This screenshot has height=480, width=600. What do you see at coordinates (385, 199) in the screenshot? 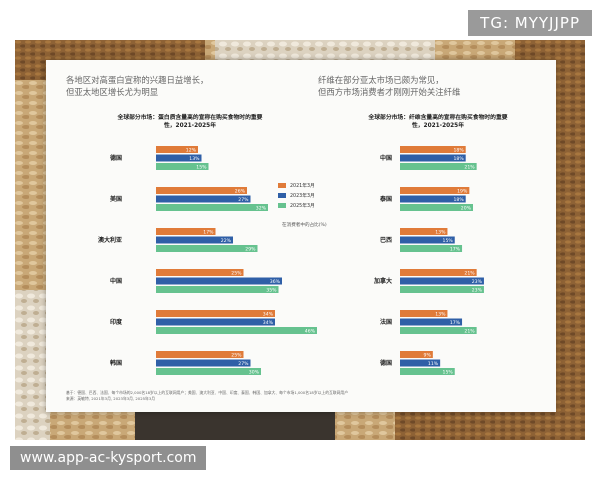
I see `fiber-category-label: 泰国` at bounding box center [385, 199].